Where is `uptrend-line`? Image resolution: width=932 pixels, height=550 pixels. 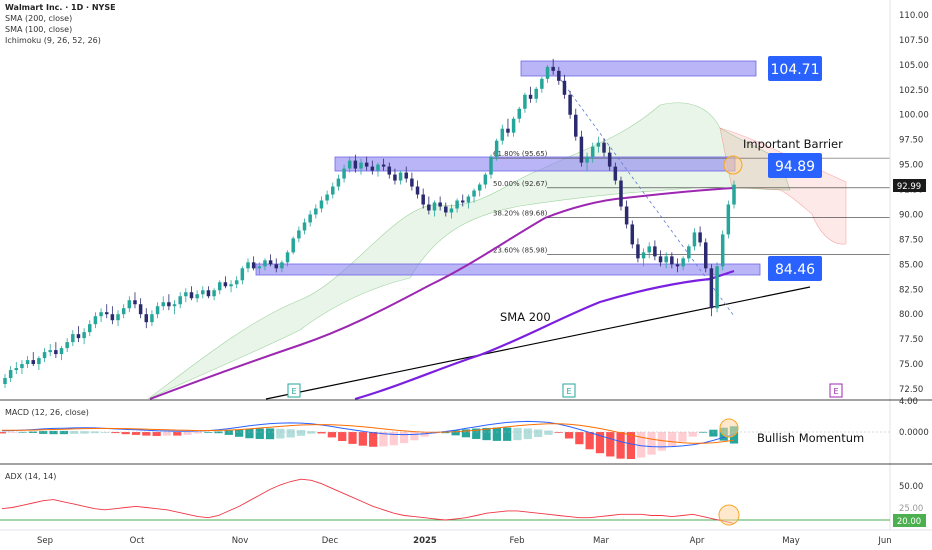
uptrend-line is located at coordinates (538, 343).